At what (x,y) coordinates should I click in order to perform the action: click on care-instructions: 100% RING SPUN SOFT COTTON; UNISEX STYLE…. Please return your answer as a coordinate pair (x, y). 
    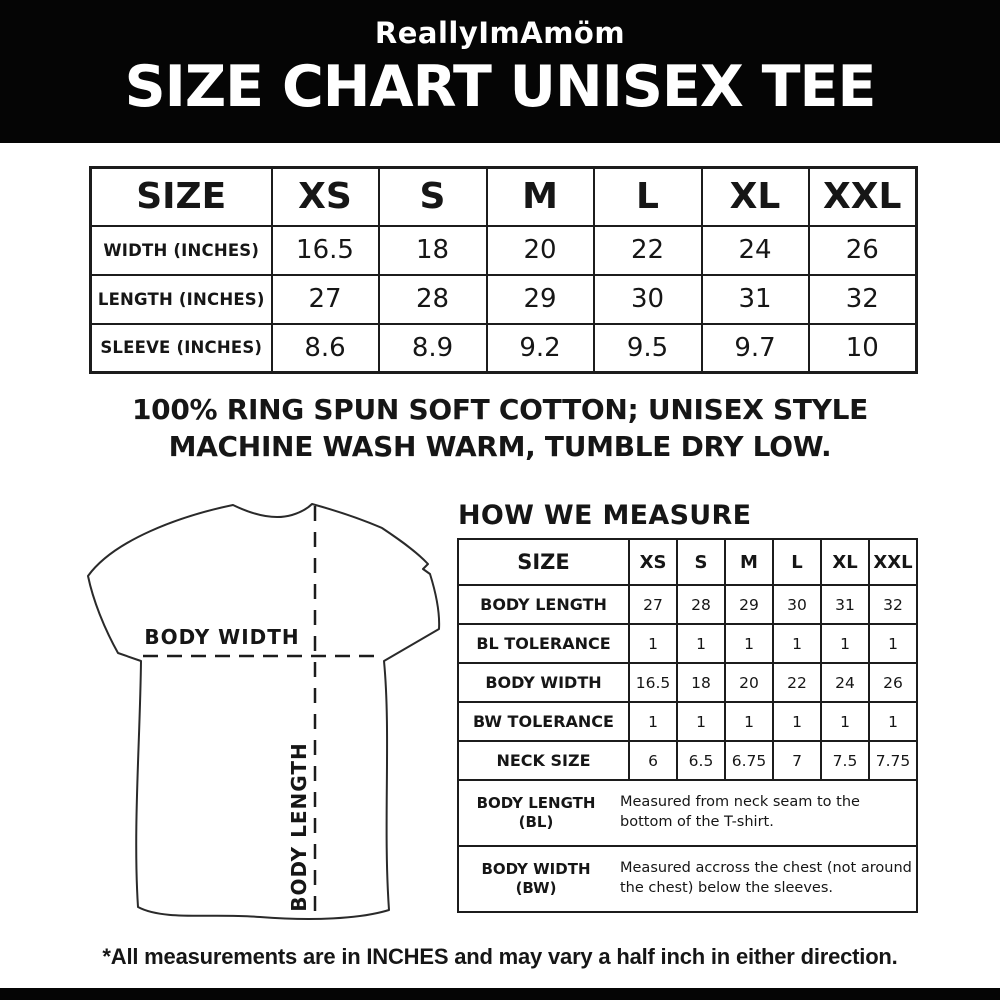
    Looking at the image, I should click on (500, 428).